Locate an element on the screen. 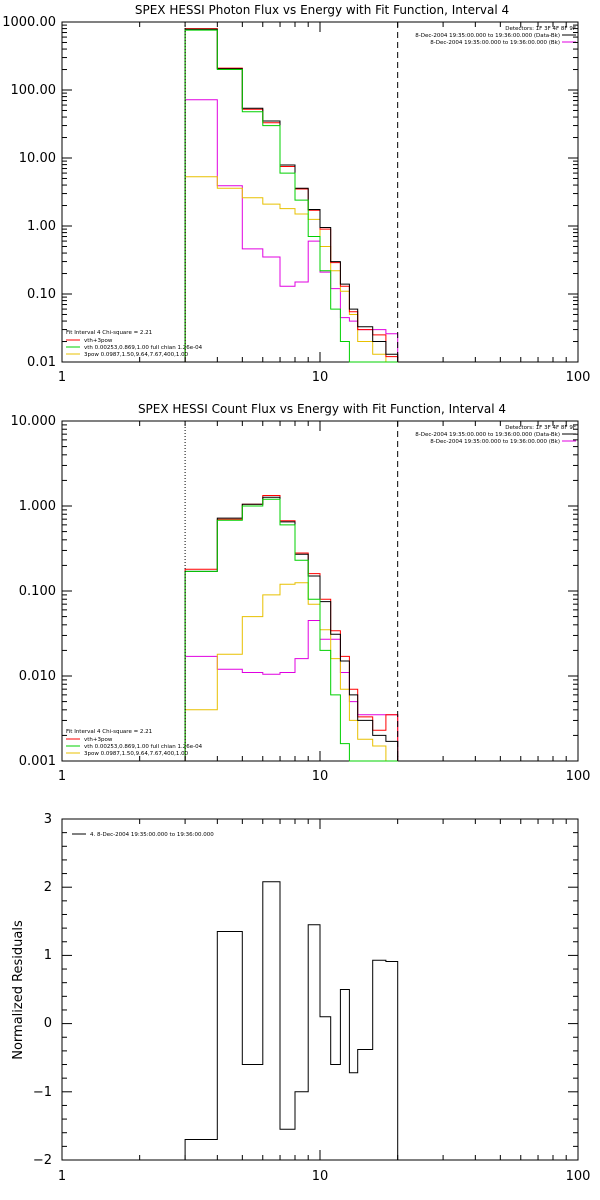 The height and width of the screenshot is (1200, 600). count-flux-y-ticks: 10.000 1.000 0.100 0.010 0.001 is located at coordinates (34, 591).